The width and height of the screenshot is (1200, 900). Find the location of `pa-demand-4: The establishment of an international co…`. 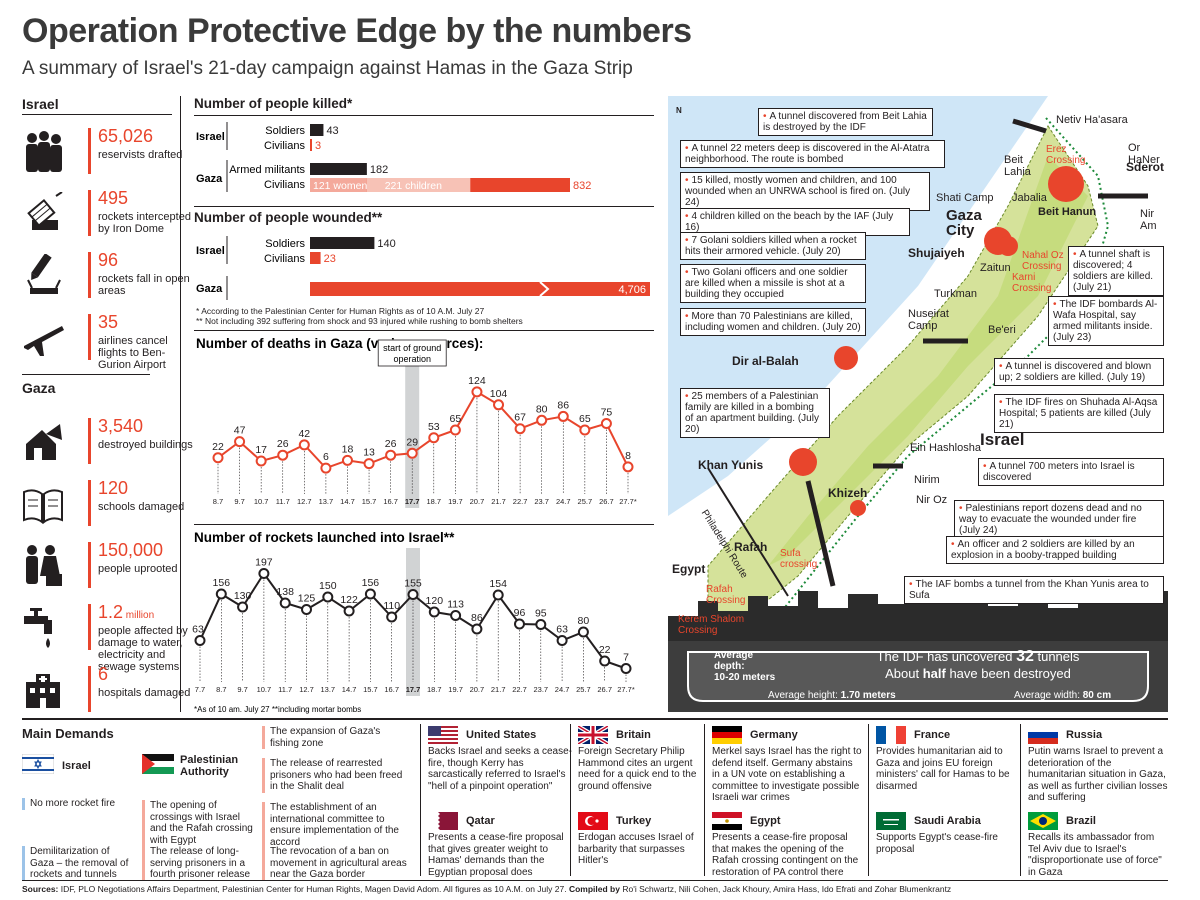

pa-demand-4: The establishment of an international co… is located at coordinates (334, 825).